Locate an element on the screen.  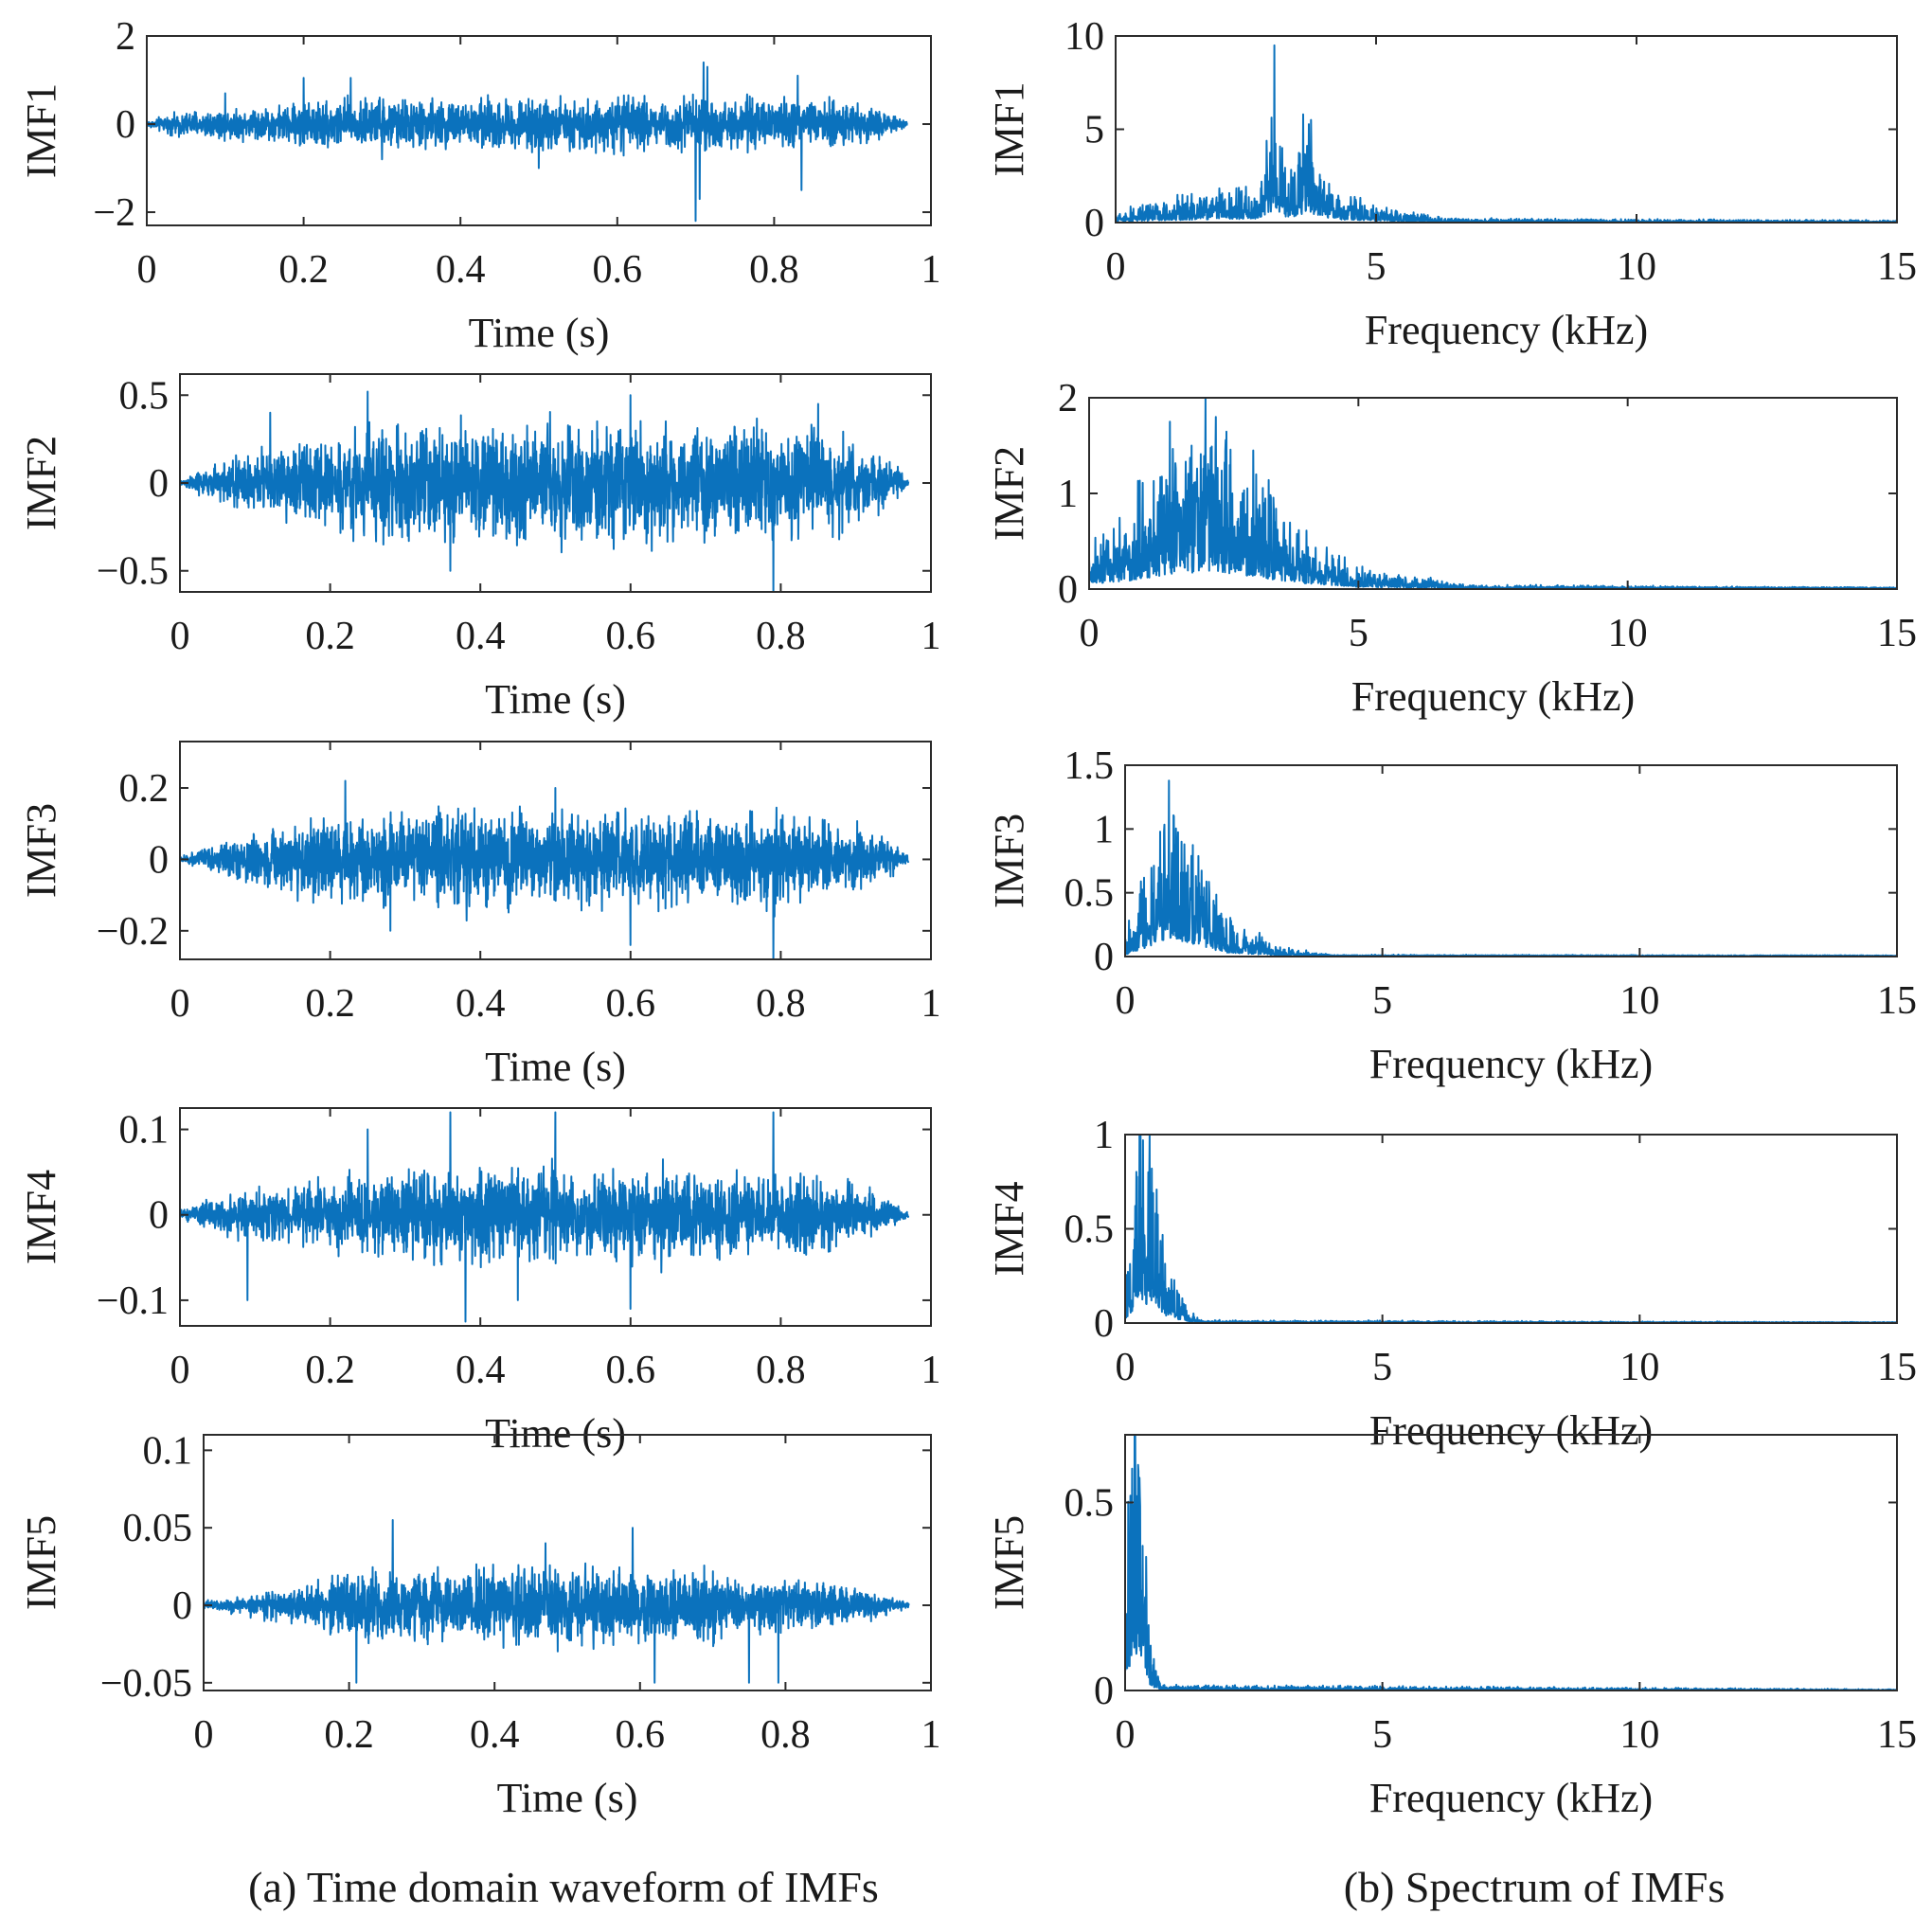
time-imf2-xtick-label: 1 is located at coordinates (931, 636).